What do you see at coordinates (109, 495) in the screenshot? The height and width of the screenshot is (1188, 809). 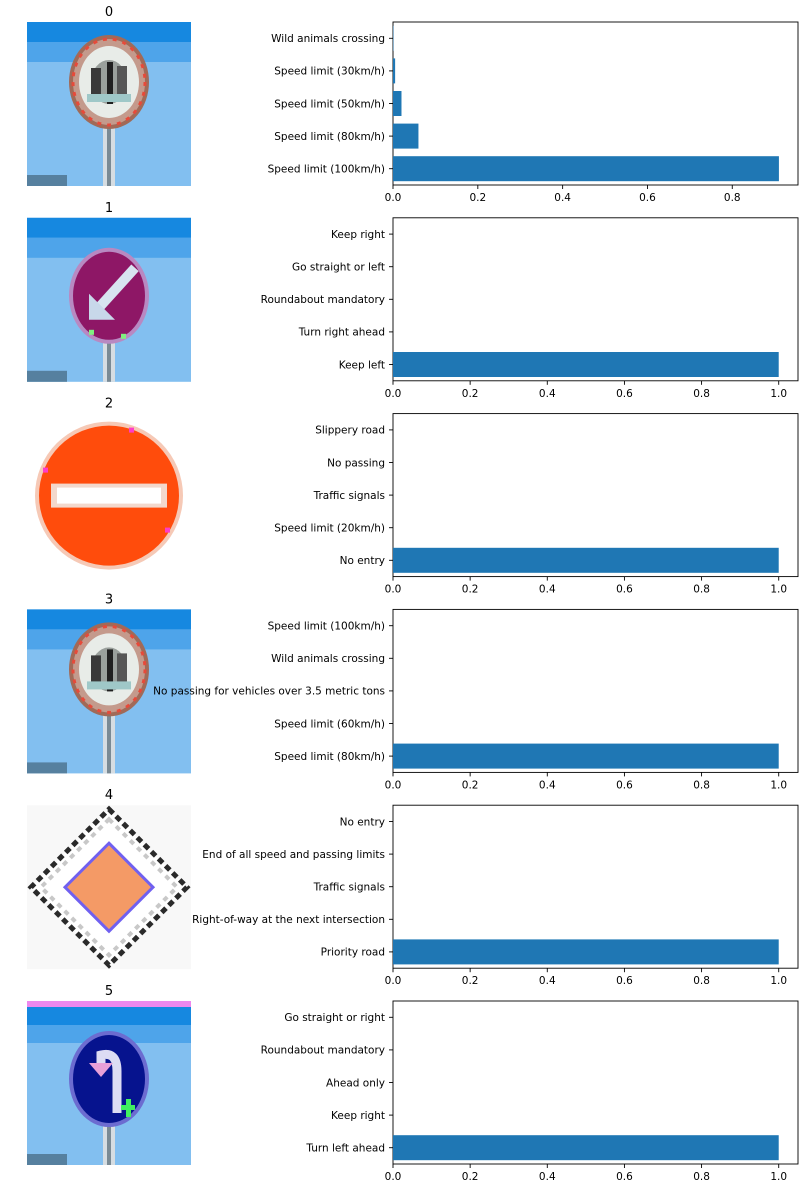 I see `no-entry-sign` at bounding box center [109, 495].